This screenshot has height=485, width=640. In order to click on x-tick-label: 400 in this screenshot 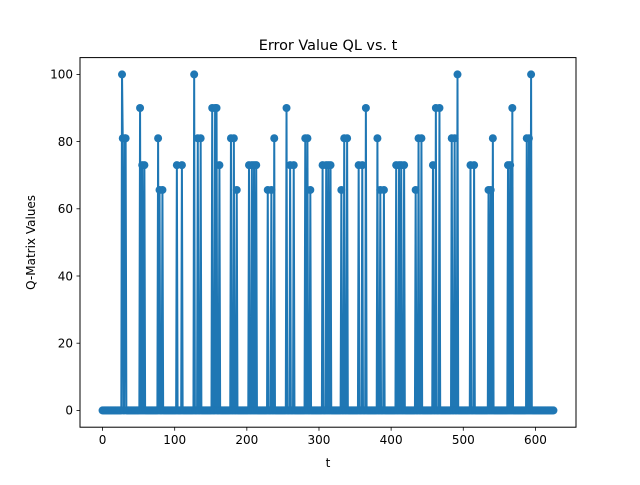, I will do `click(391, 440)`.